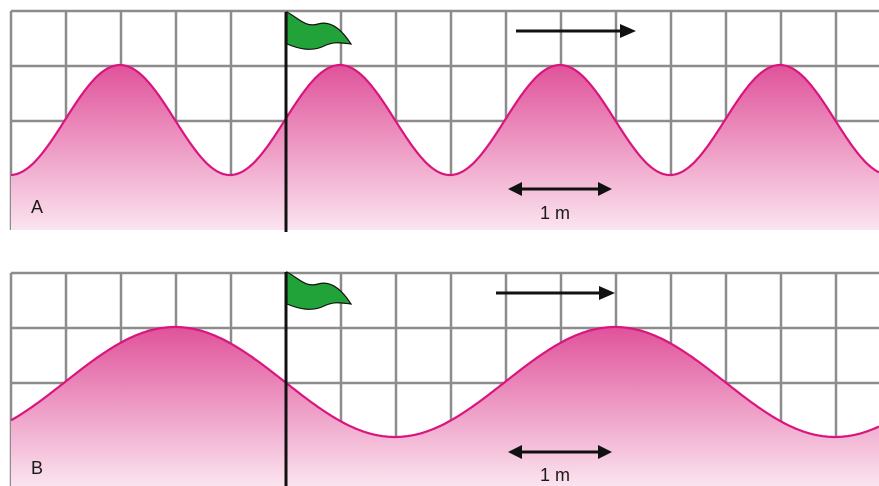  What do you see at coordinates (37, 207) in the screenshot?
I see `panel-a-label: A` at bounding box center [37, 207].